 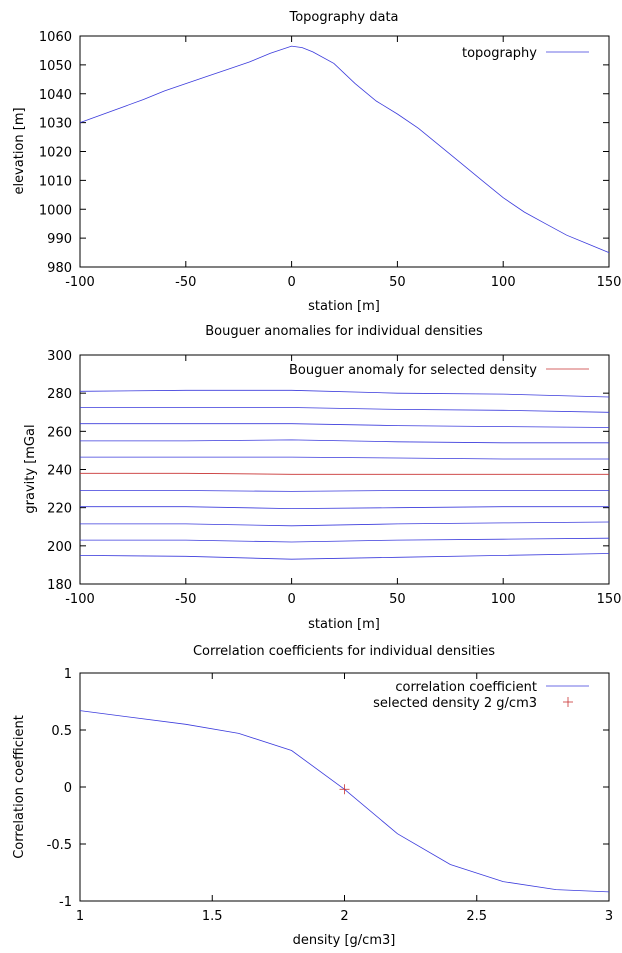 What do you see at coordinates (59, 356) in the screenshot?
I see `y-tick-label: 300` at bounding box center [59, 356].